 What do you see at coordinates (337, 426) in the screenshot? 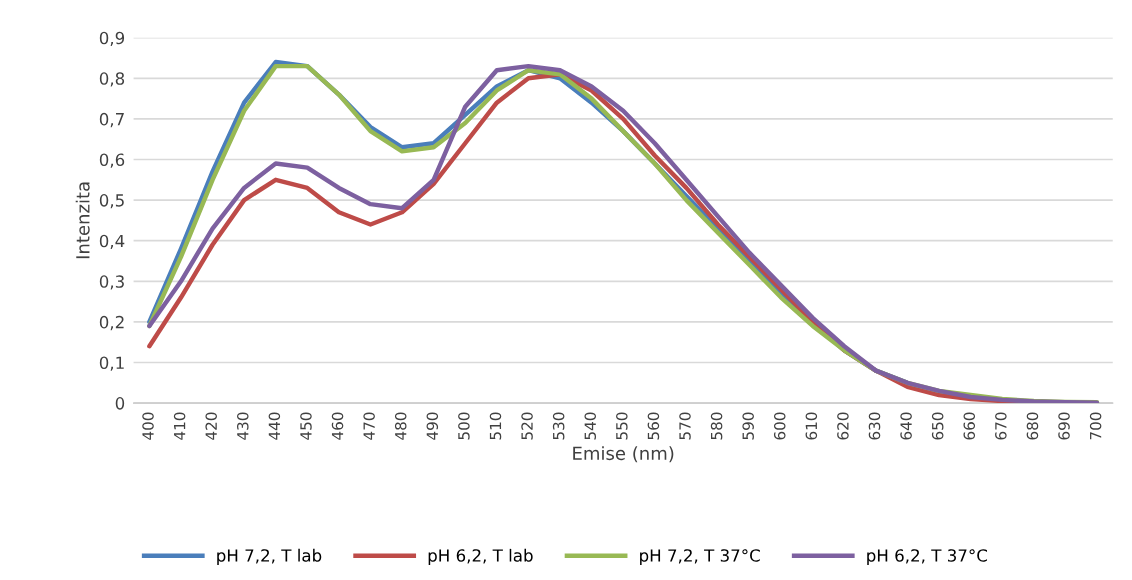
I see `x-tick-label: 460` at bounding box center [337, 426].